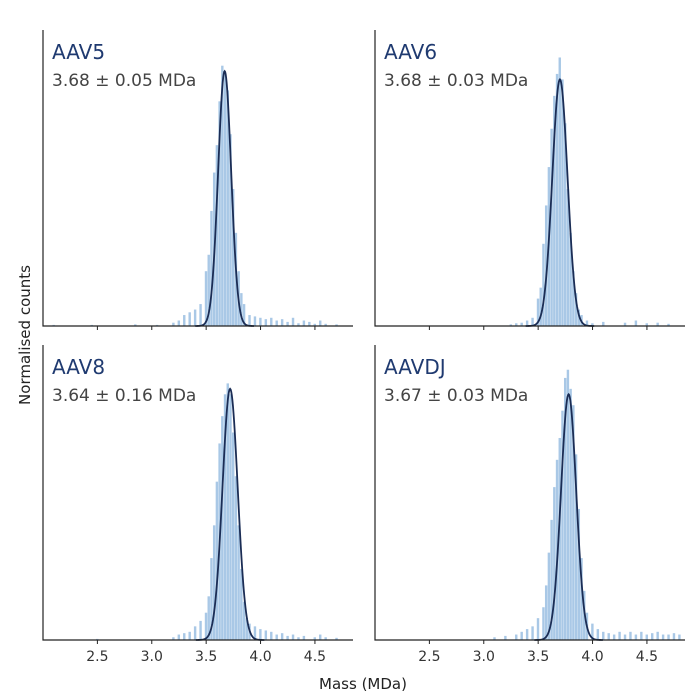  I want to click on x-tick-label-aavdj-3: 4.0, so click(592, 657).